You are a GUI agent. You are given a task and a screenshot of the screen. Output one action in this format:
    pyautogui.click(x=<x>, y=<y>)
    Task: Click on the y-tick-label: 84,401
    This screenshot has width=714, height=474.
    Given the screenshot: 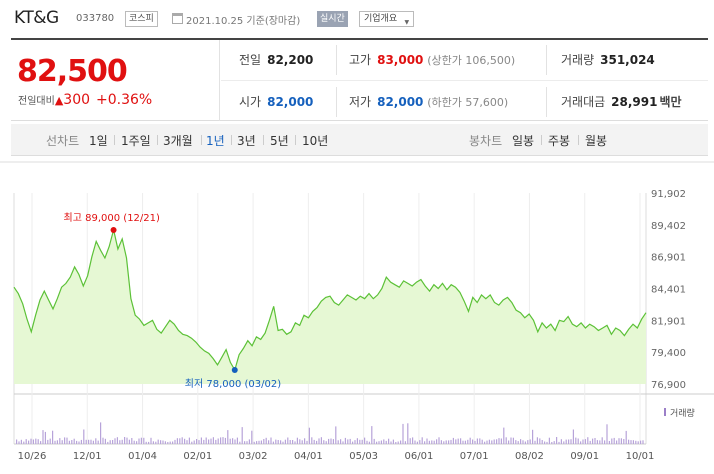 What is the action you would take?
    pyautogui.click(x=668, y=290)
    